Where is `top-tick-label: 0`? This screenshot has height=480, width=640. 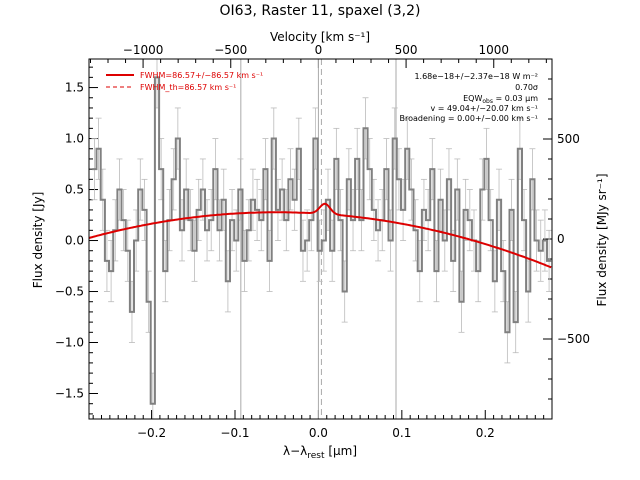
top-tick-label: 0 is located at coordinates (319, 50).